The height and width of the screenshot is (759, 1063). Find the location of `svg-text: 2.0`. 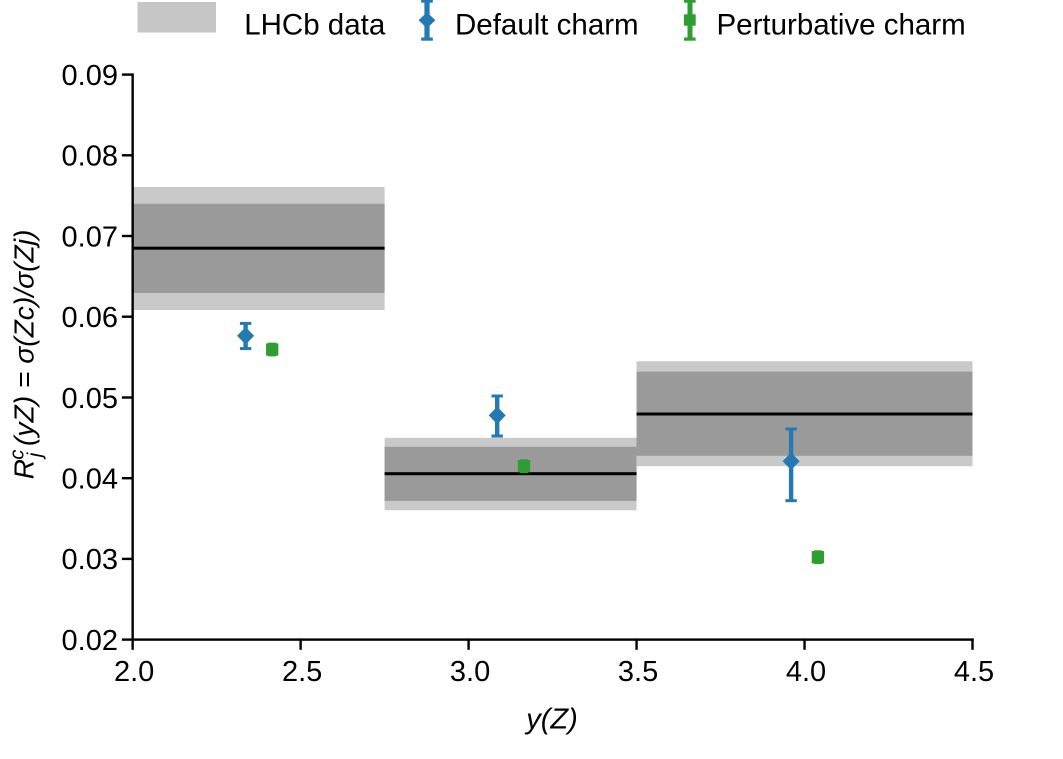

svg-text: 2.0 is located at coordinates (134, 672).